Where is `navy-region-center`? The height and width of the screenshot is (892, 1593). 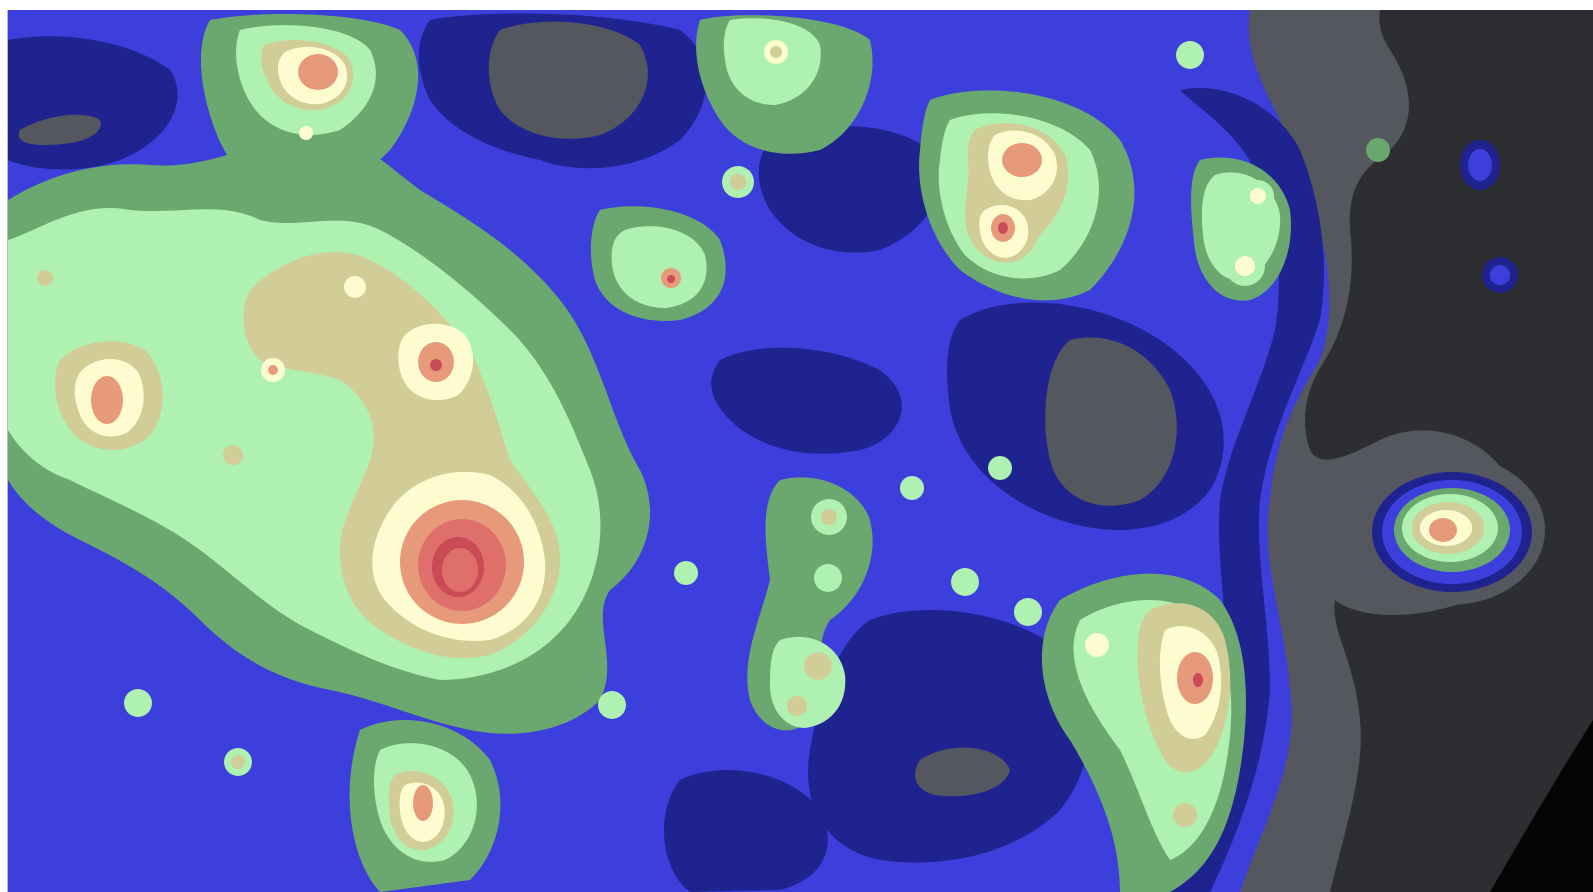
navy-region-center is located at coordinates (848, 189).